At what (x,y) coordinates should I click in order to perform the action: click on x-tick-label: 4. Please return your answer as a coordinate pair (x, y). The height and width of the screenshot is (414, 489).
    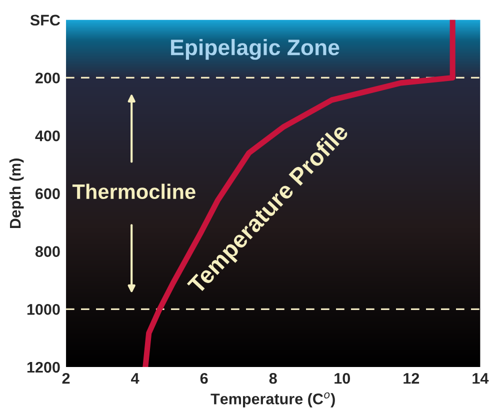
    Looking at the image, I should click on (135, 378).